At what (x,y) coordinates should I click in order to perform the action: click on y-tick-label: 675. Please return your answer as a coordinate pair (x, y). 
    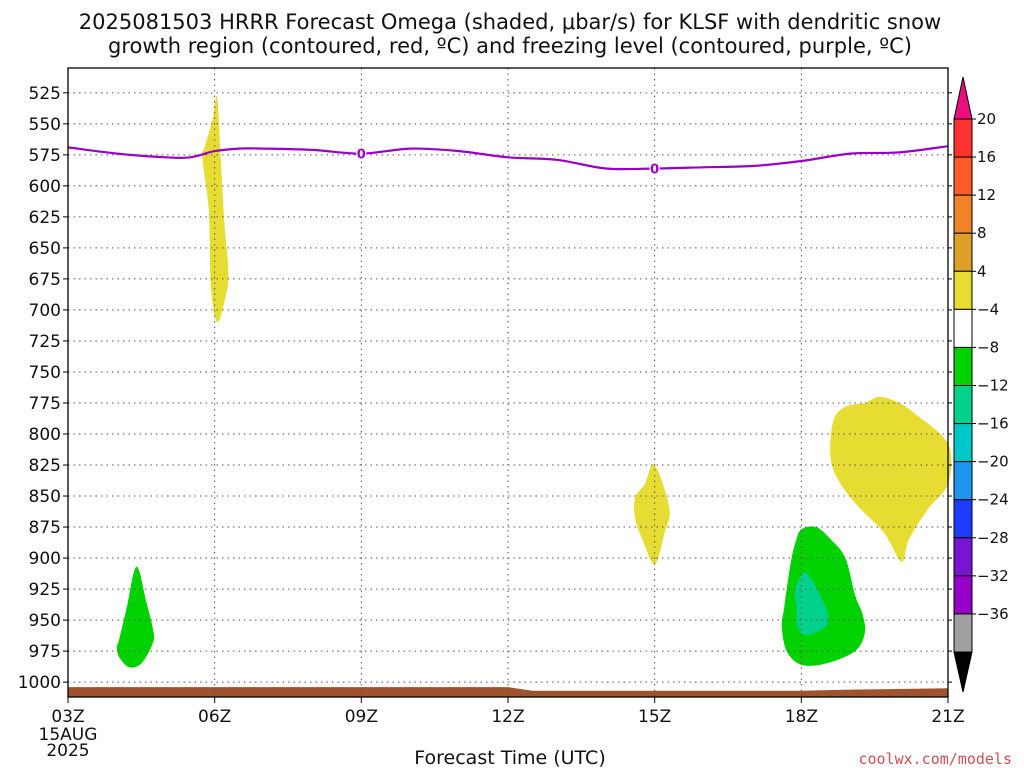
    Looking at the image, I should click on (45, 280).